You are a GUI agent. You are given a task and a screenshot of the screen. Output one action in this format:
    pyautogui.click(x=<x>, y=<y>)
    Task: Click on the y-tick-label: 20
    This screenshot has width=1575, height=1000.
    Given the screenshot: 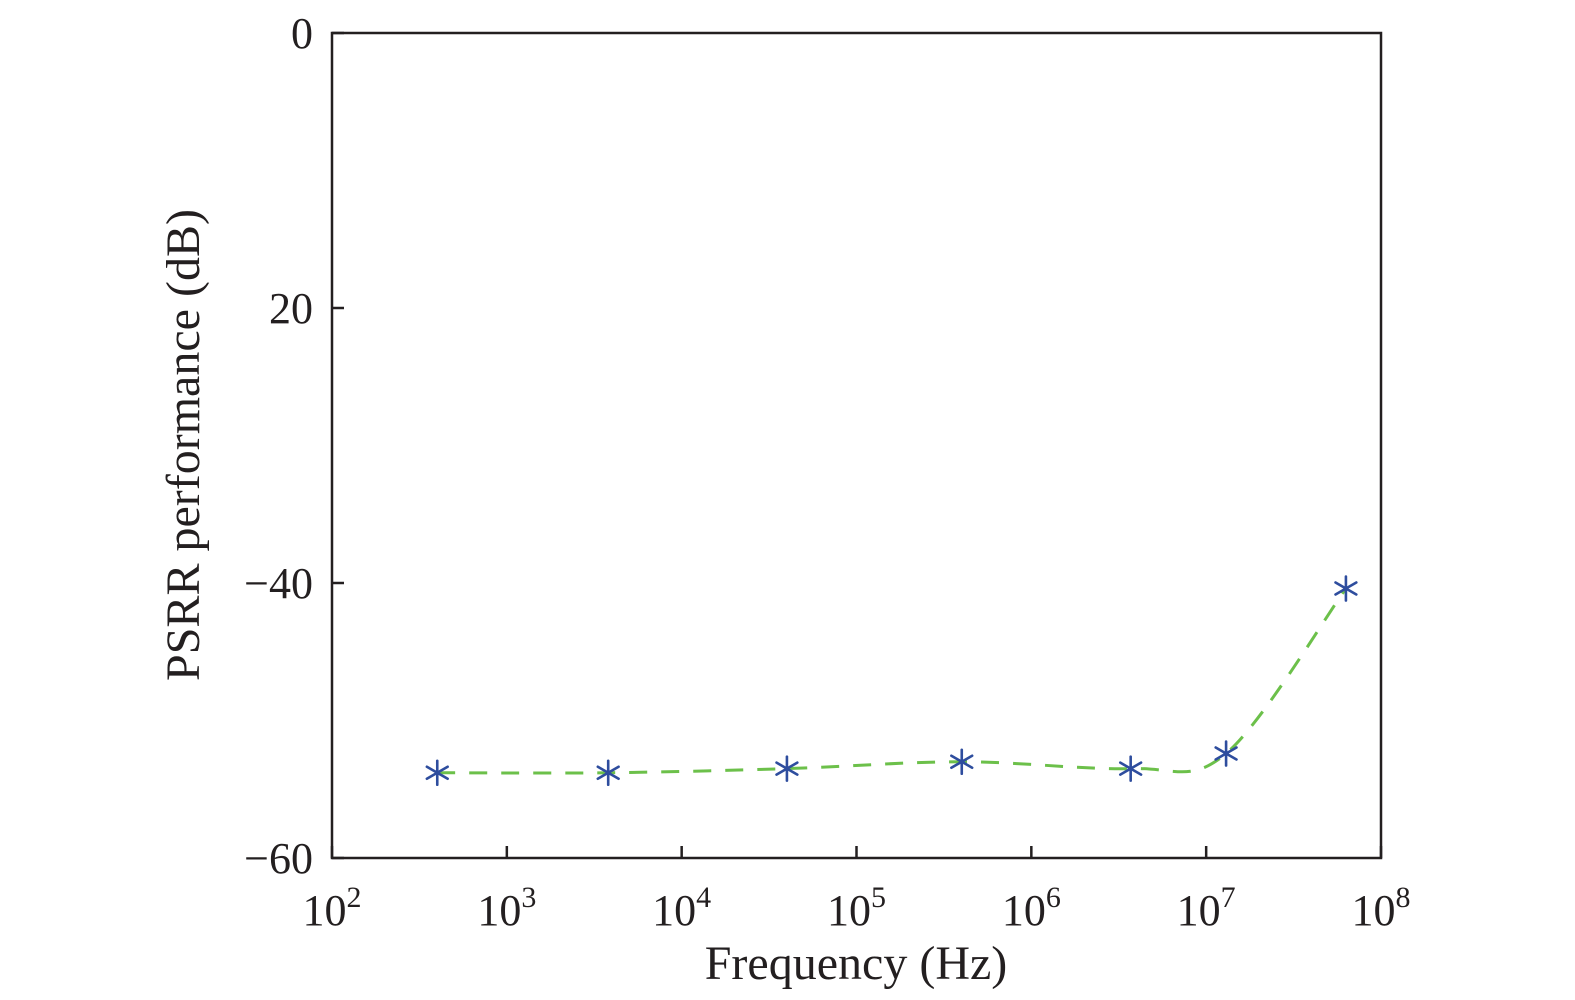 What is the action you would take?
    pyautogui.click(x=291, y=308)
    